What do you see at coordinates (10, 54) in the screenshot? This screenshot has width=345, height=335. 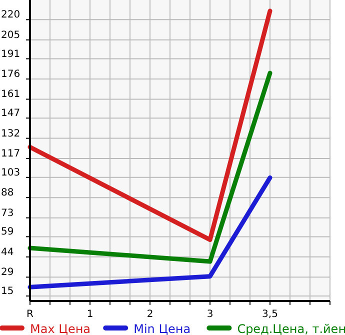 I see `y-tick-label: 191` at bounding box center [10, 54].